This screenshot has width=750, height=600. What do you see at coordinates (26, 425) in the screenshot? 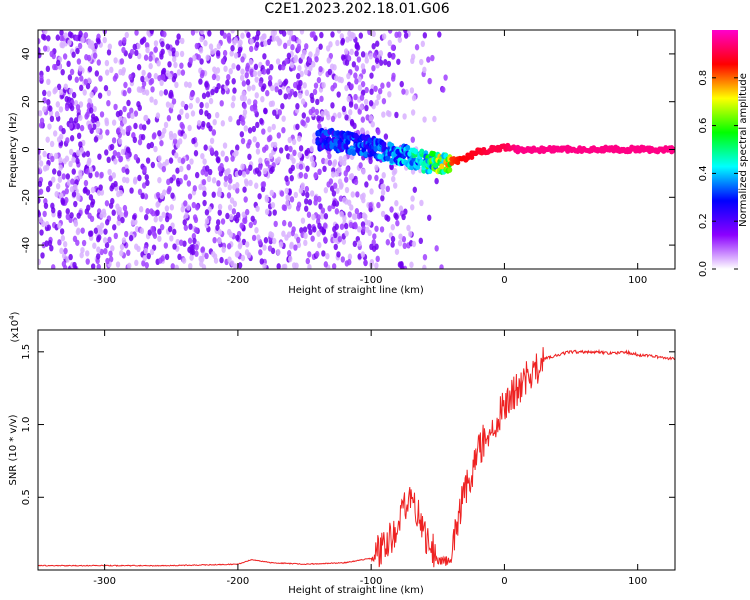
I see `snr-y-tick-label: 1.0` at bounding box center [26, 425].